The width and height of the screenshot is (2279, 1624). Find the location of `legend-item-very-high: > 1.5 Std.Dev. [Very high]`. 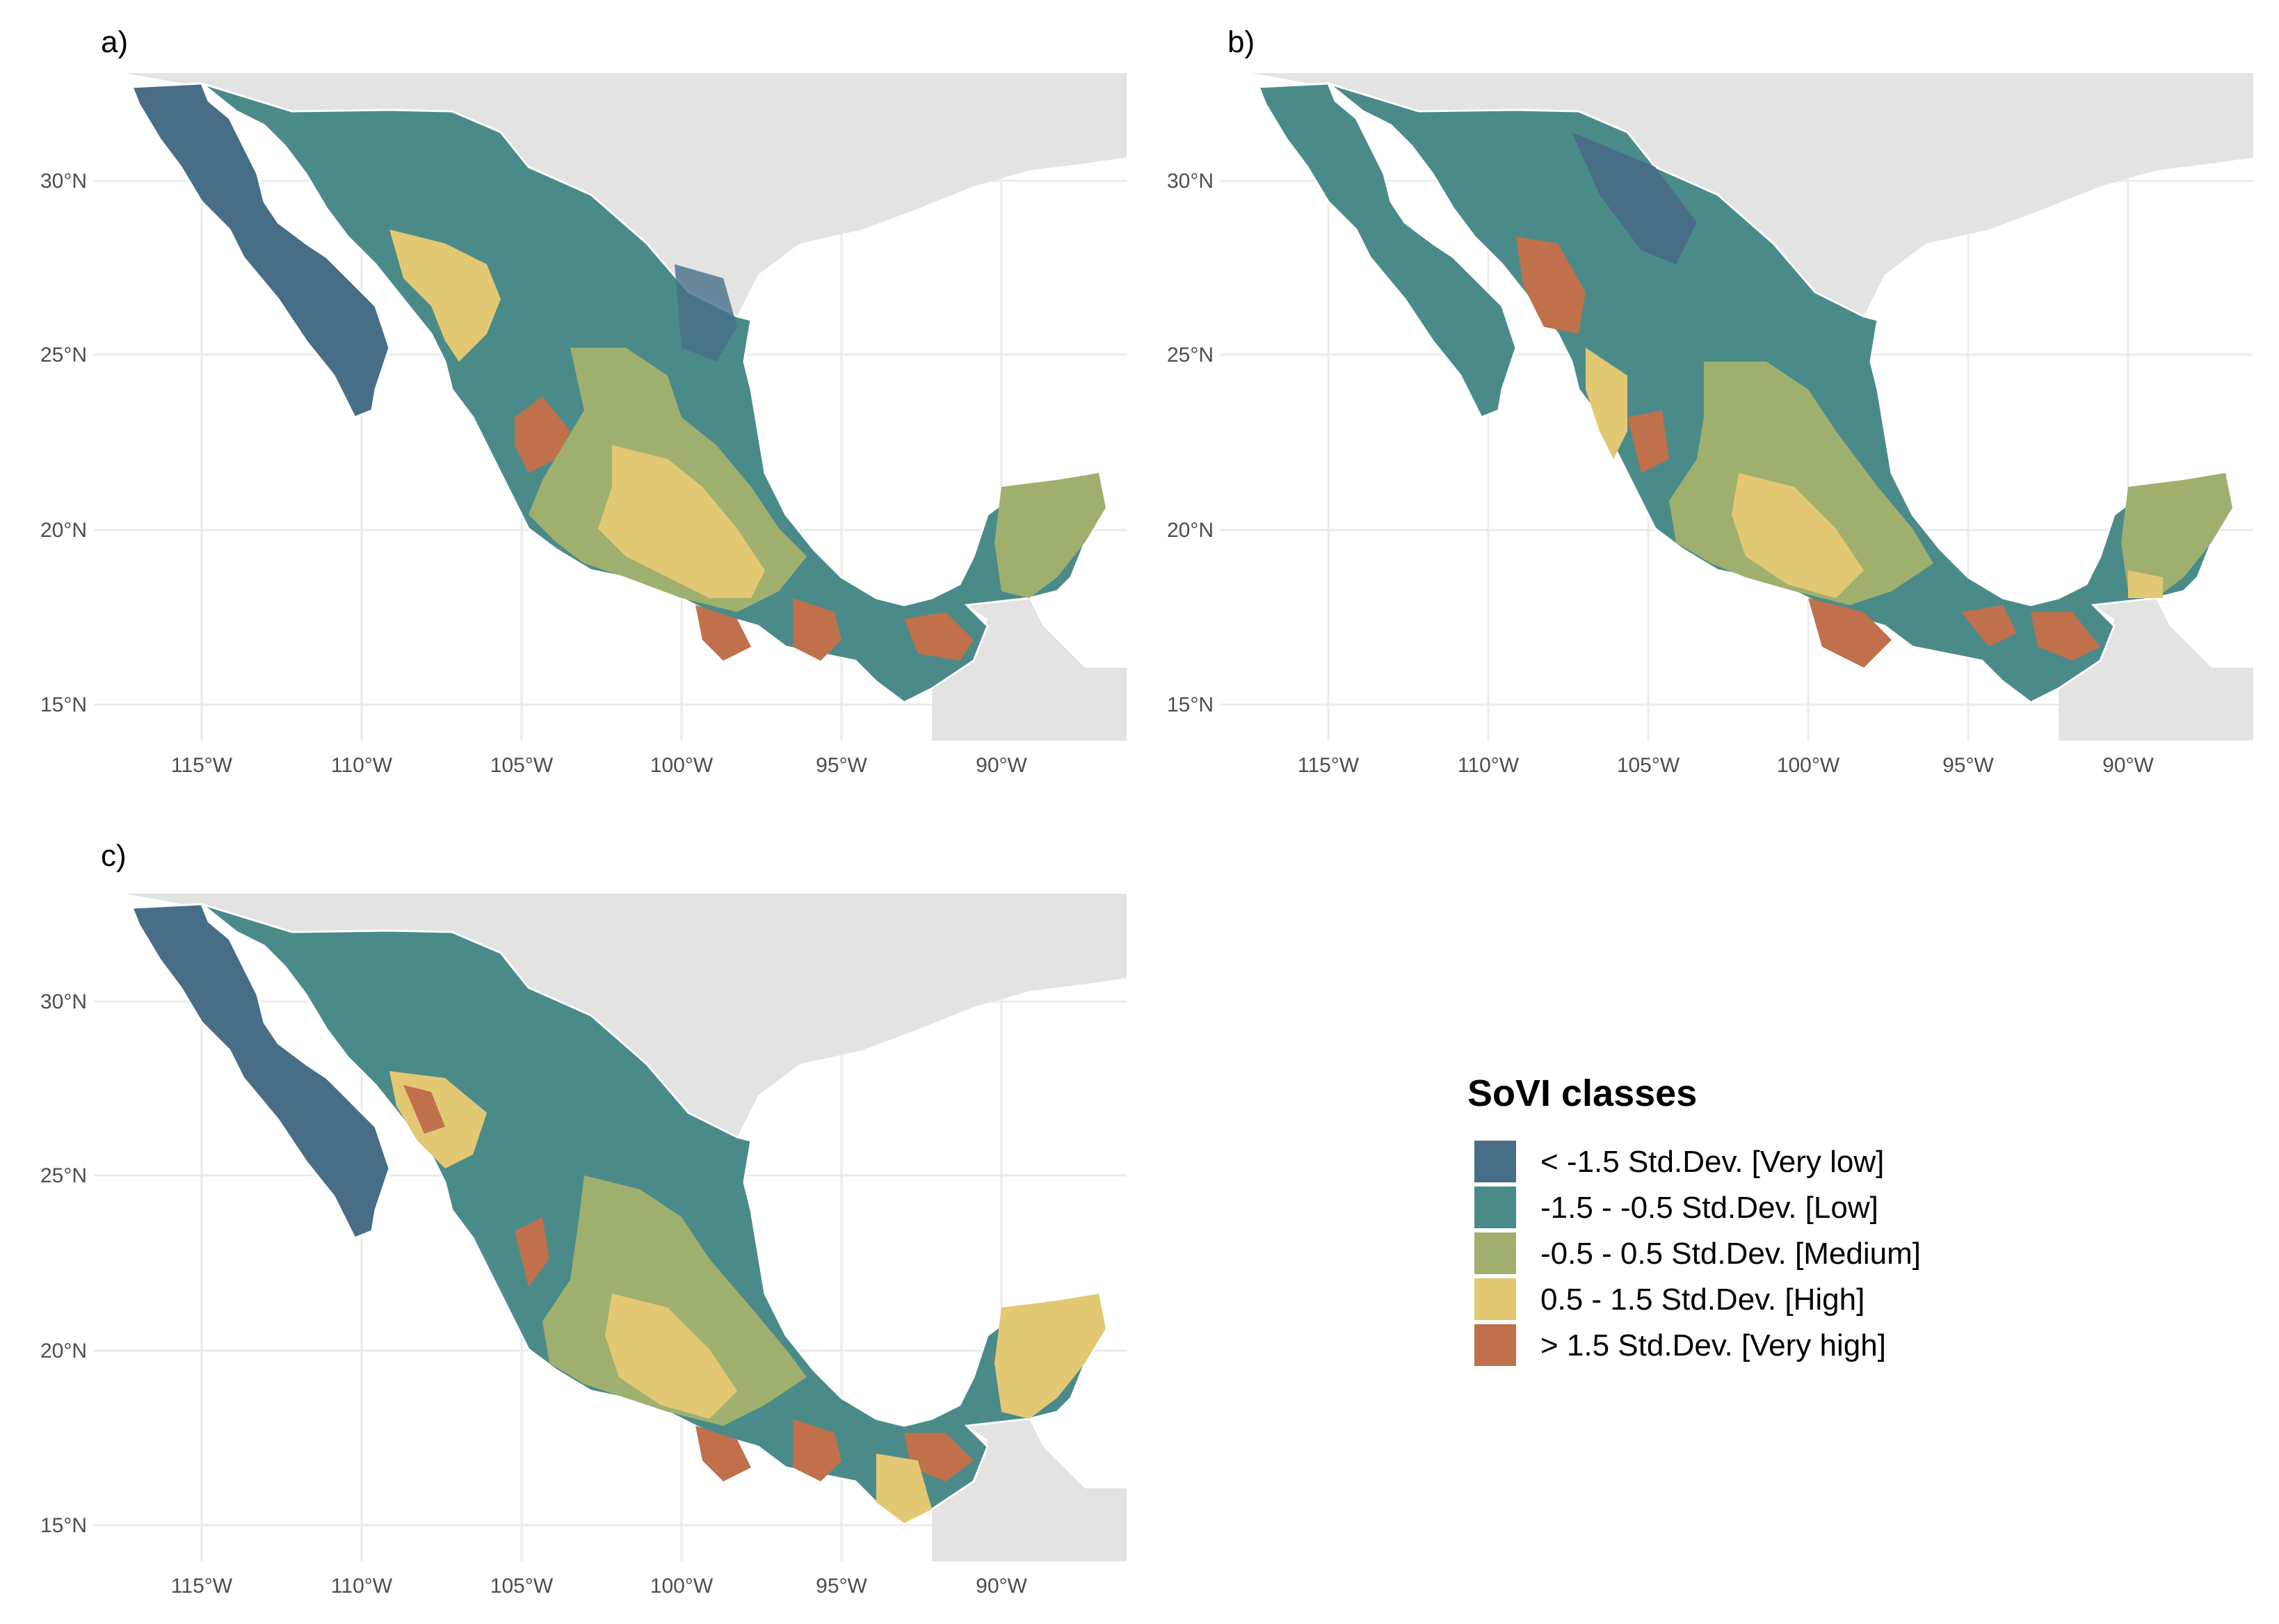

legend-item-very-high: > 1.5 Std.Dev. [Very high] is located at coordinates (1680, 1345).